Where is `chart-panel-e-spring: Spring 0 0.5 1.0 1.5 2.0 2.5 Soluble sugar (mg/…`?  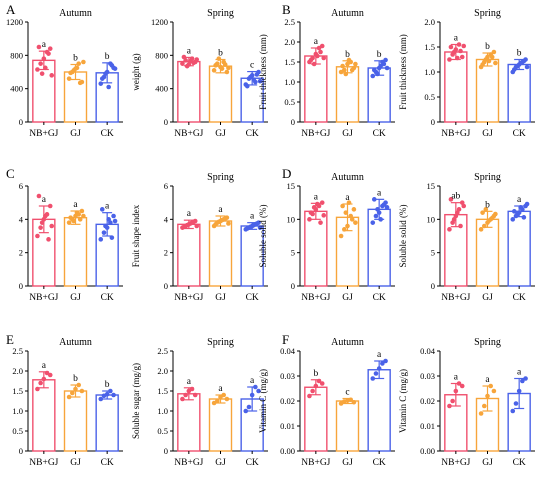
chart-panel-e-spring: Spring 0 0.5 1.0 1.5 2.0 2.5 Soluble sugar (mg/… is located at coordinates (199, 402).